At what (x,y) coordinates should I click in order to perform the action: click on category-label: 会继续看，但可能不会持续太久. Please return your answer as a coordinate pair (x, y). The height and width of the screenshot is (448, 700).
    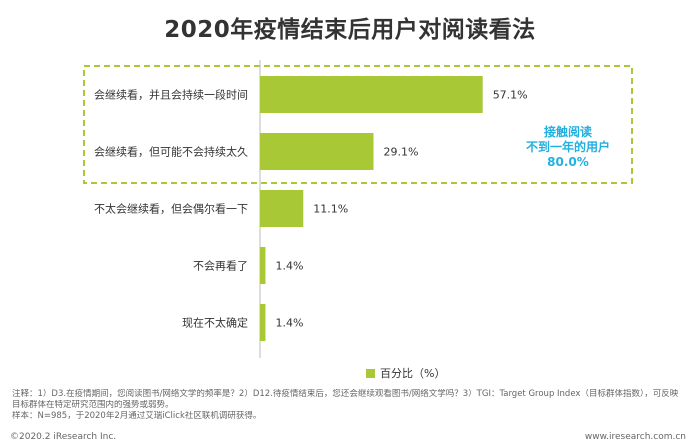
    Looking at the image, I should click on (171, 152).